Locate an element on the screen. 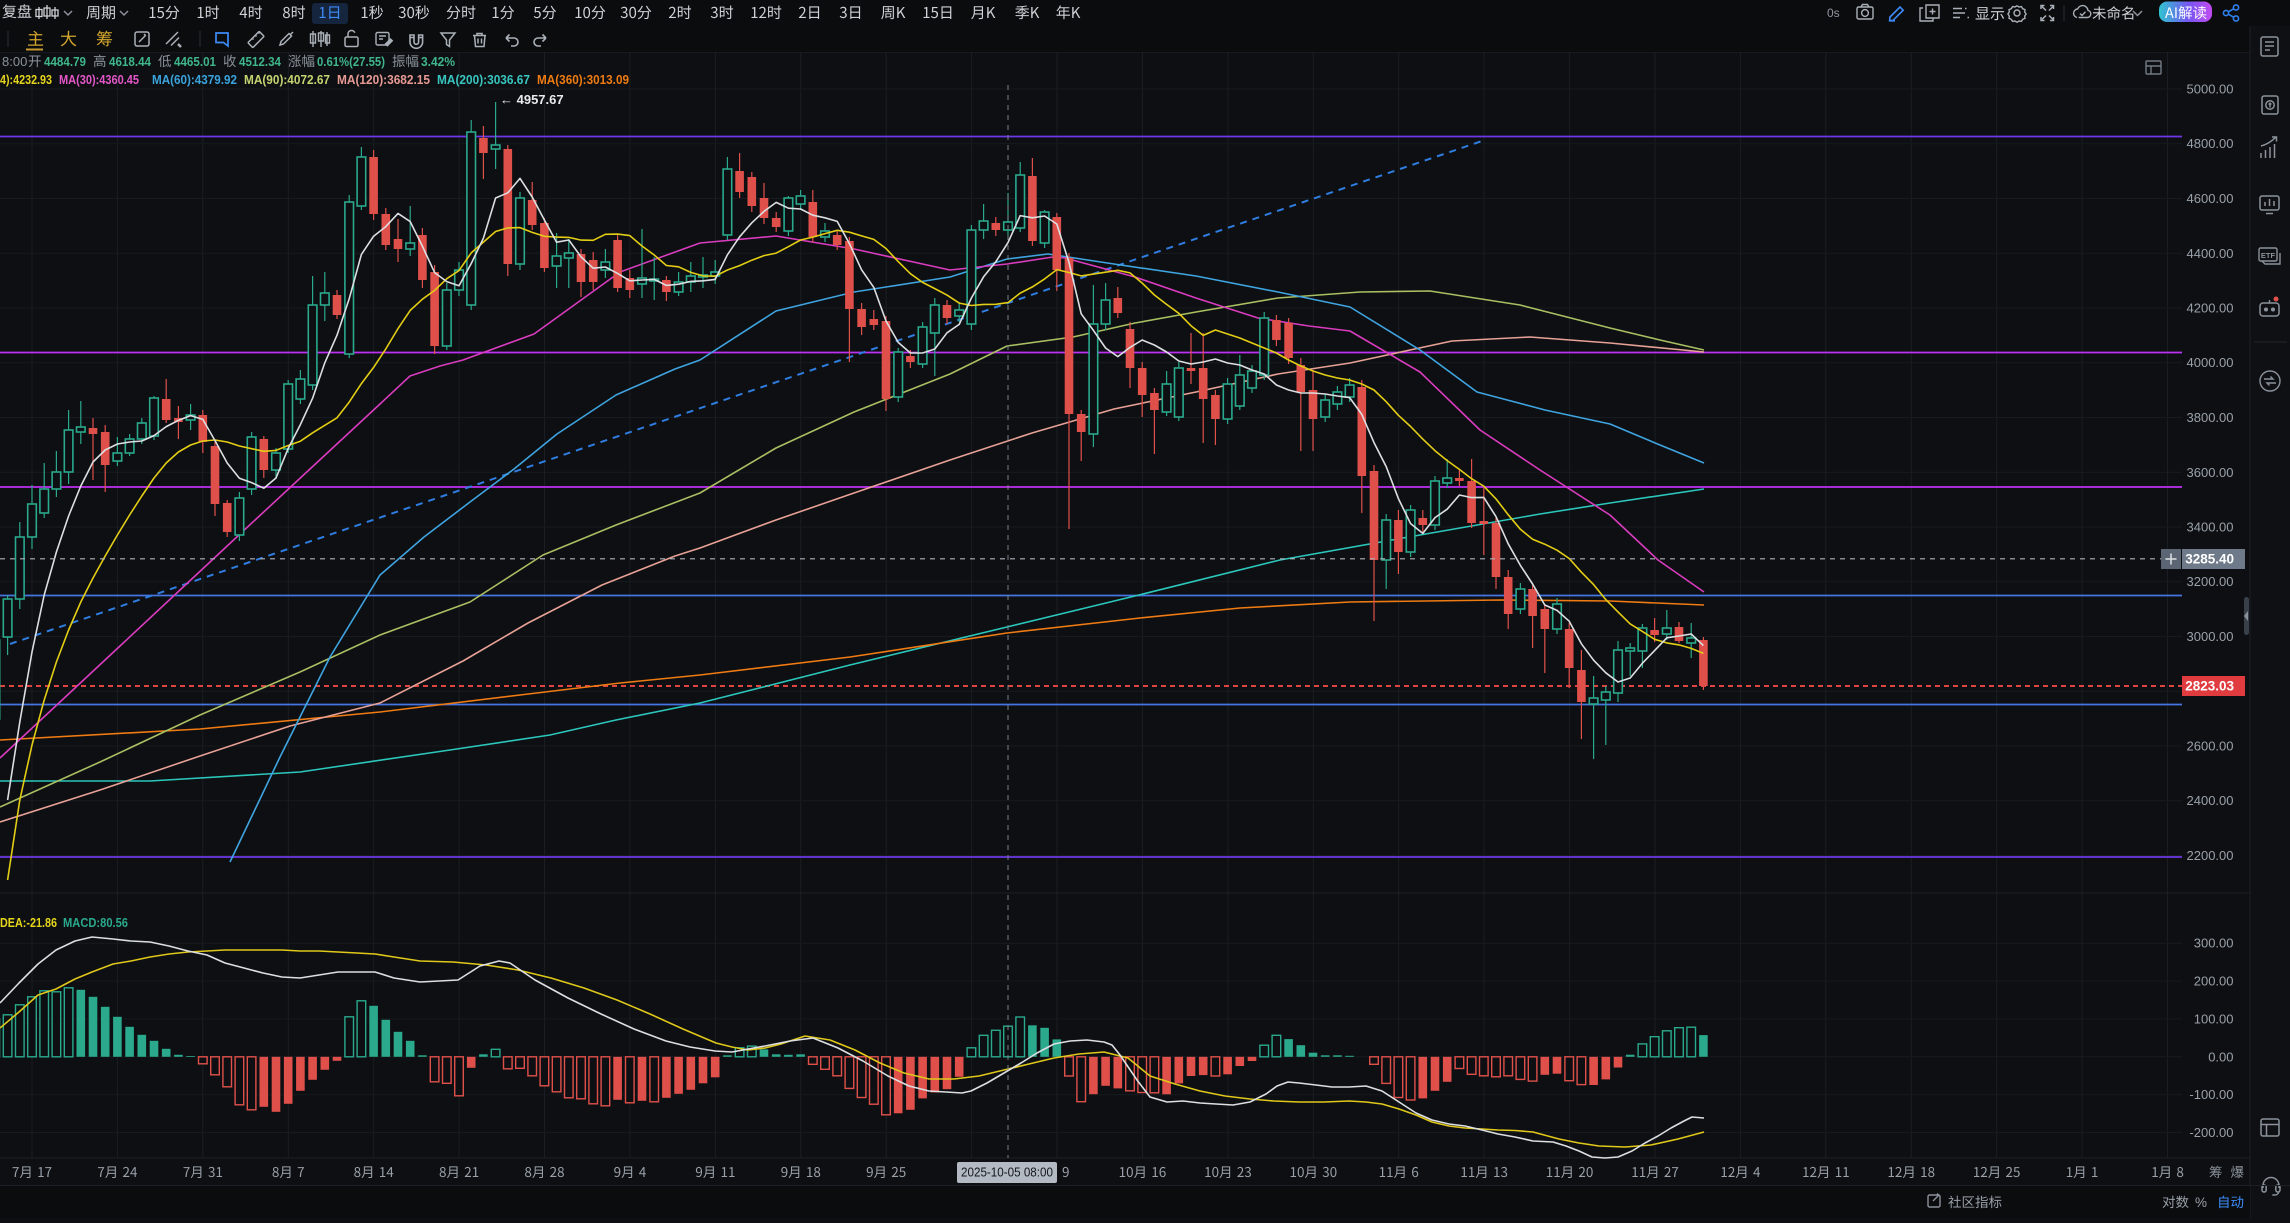 This screenshot has width=2290, height=1223. svg-text: 4484.79 is located at coordinates (65, 61).